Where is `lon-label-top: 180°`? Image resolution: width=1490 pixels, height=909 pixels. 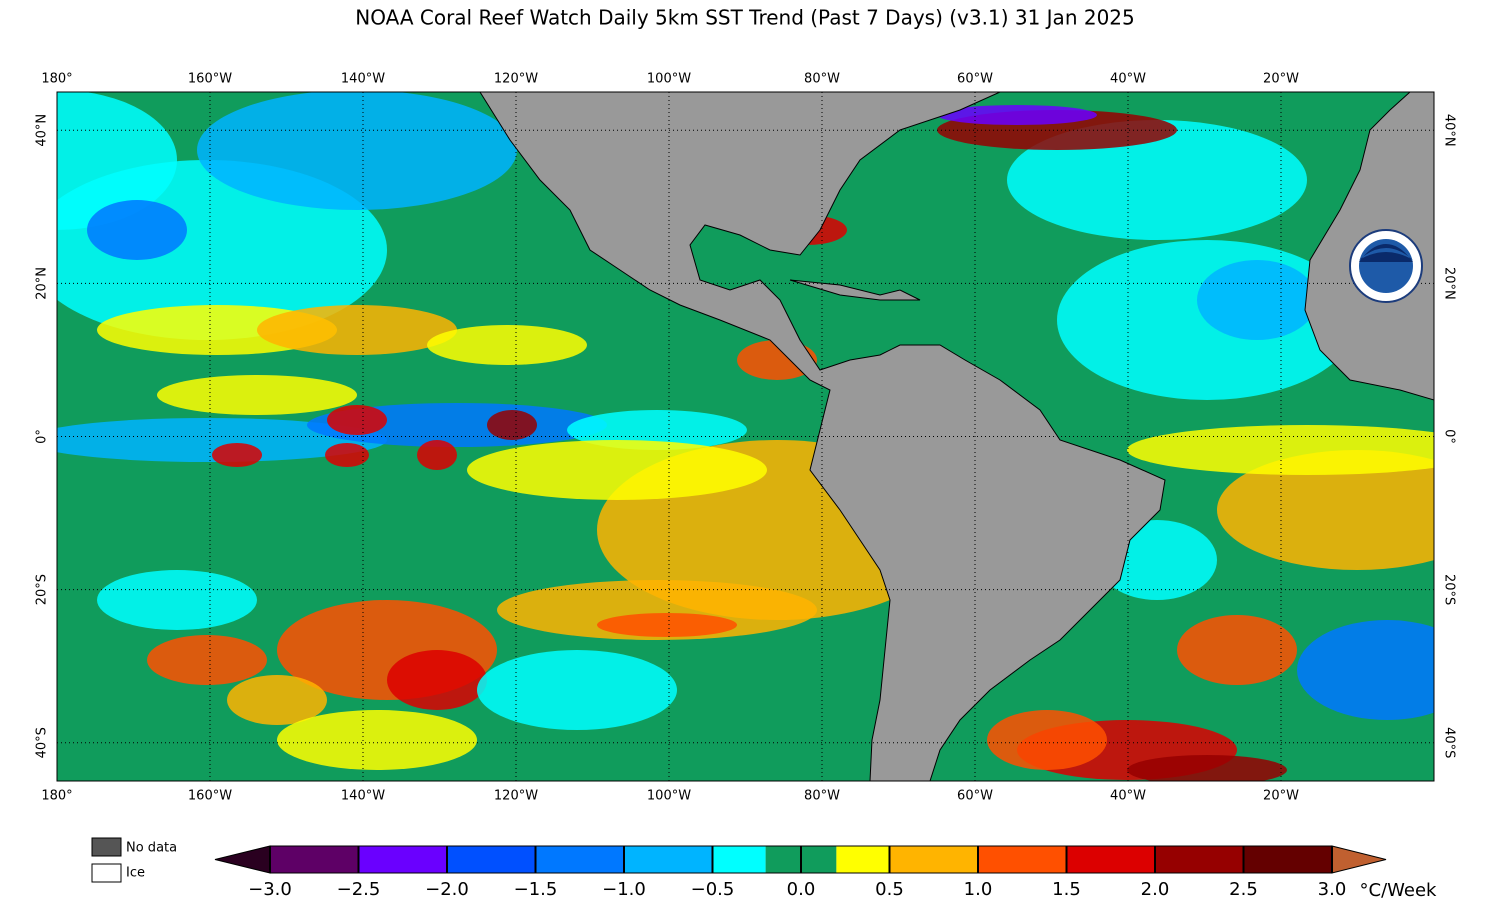 lon-label-top: 180° is located at coordinates (56, 79).